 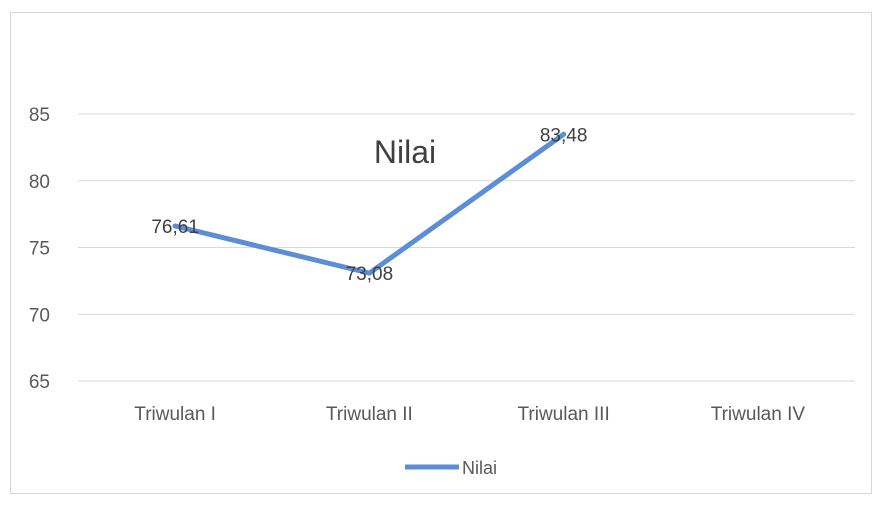 I want to click on y-tick-label-70: 70, so click(x=39, y=315).